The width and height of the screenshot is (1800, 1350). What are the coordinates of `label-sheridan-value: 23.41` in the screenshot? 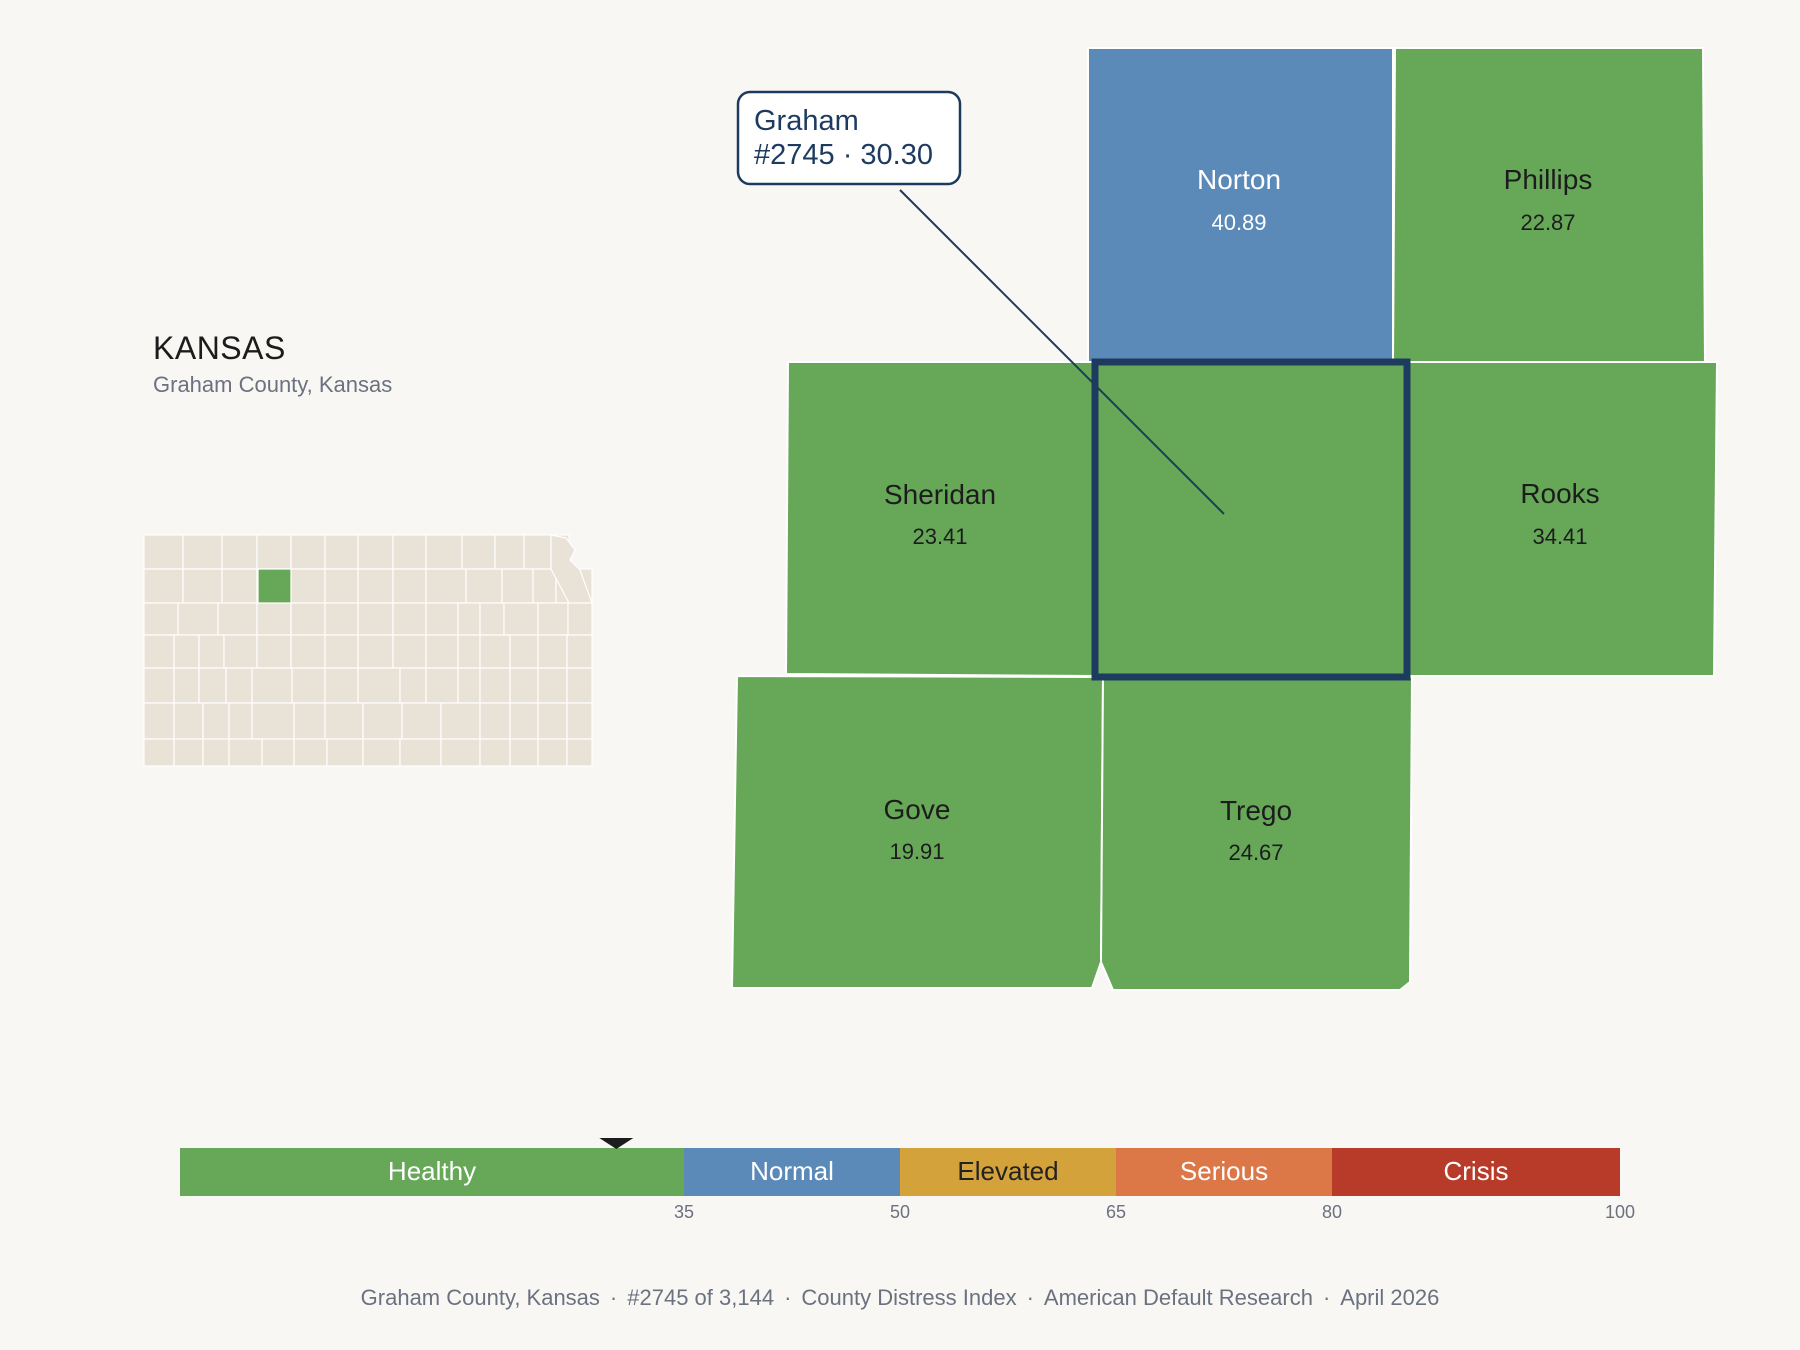 It's located at (939, 536).